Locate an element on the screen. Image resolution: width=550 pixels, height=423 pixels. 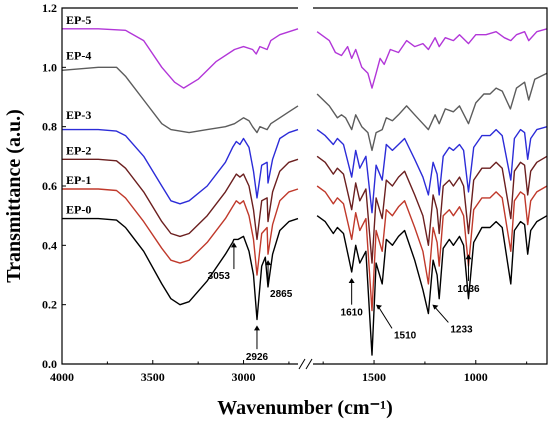
series-line-ep-5-left is located at coordinates (180, 58).